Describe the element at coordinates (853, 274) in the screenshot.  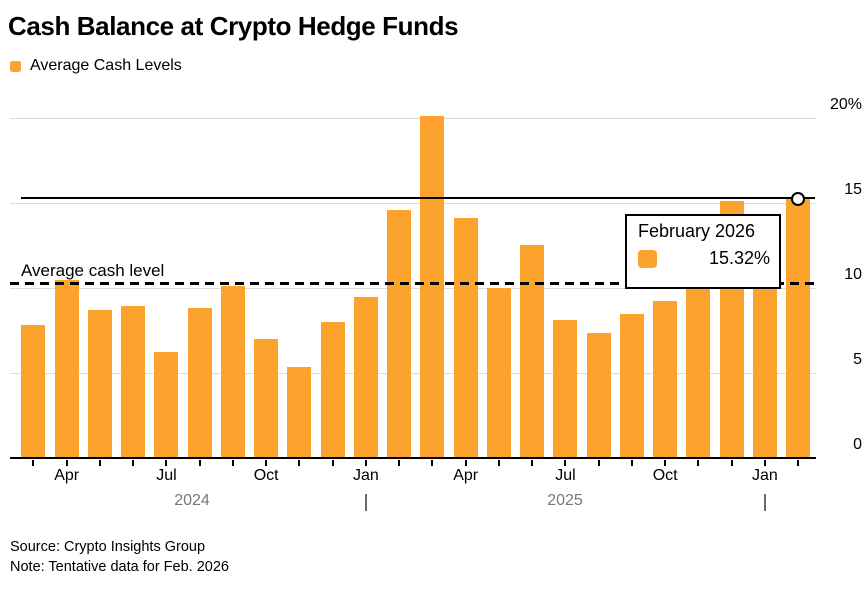
I see `y-axis-label-10: 10` at that location.